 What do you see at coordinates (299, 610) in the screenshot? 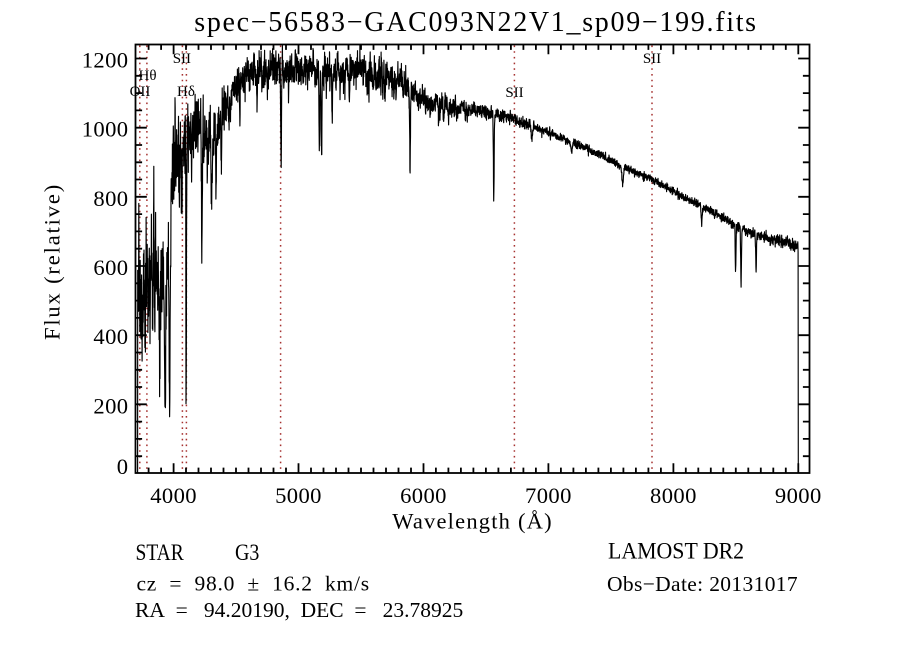
I see `svg-text:RA = 94.20190, DEC = 23: RA = 94.20190, DEC = 23.78925` at bounding box center [299, 610].